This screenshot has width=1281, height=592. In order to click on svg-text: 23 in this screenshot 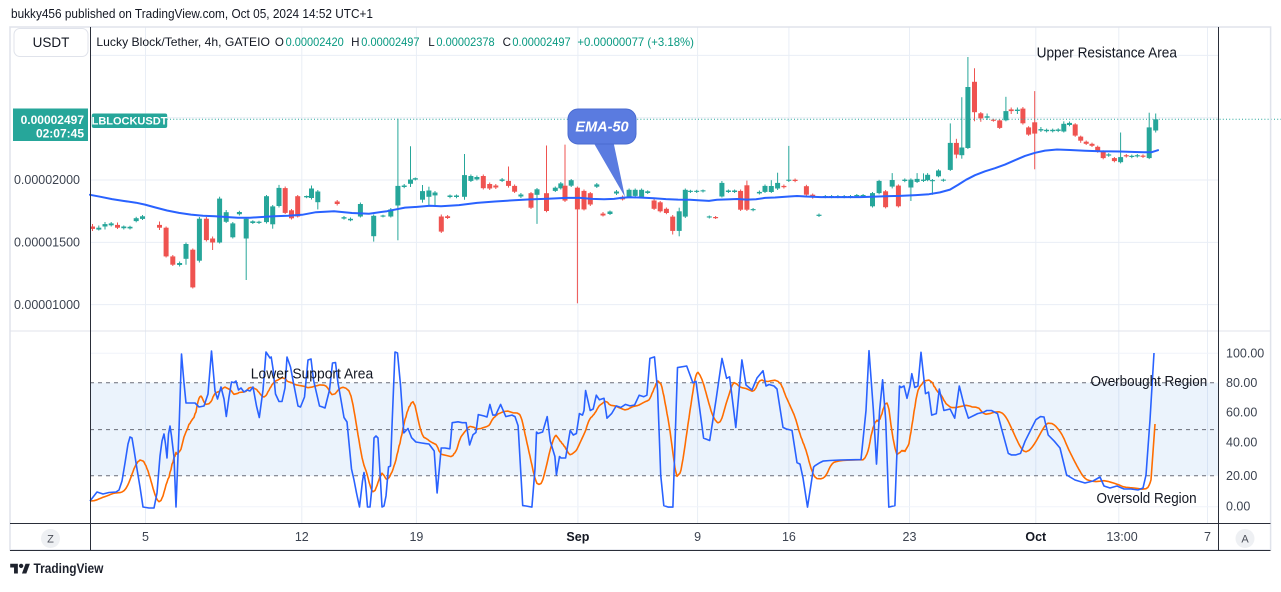, I will do `click(910, 537)`.